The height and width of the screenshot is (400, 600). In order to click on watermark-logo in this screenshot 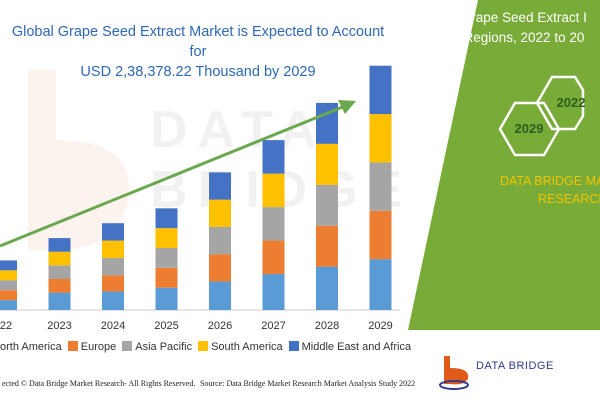, I will do `click(79, 160)`.